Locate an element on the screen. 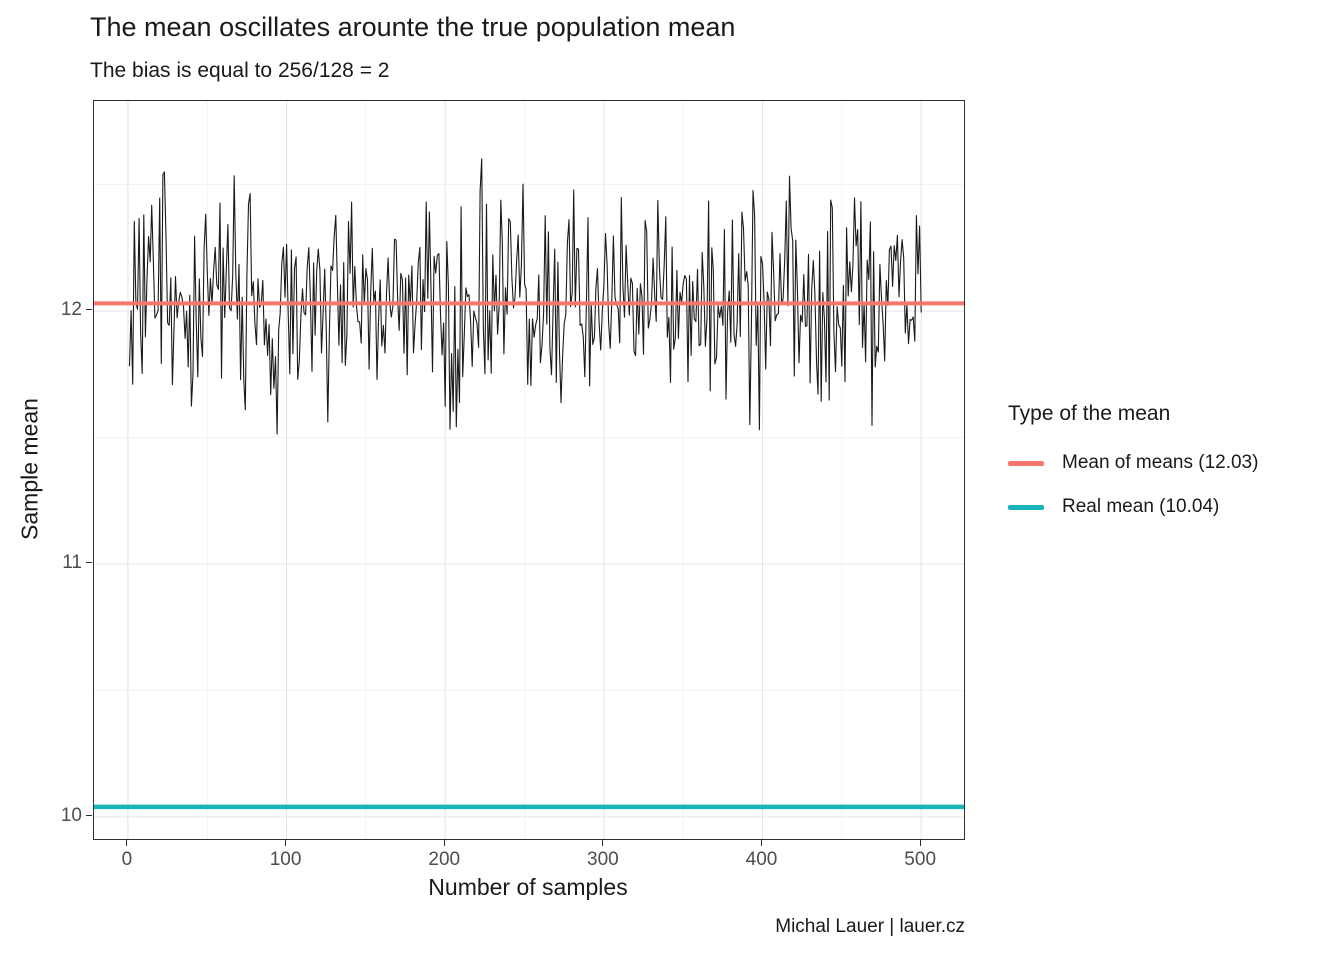 The height and width of the screenshot is (960, 1344). real-mean-line-swatch is located at coordinates (1026, 507).